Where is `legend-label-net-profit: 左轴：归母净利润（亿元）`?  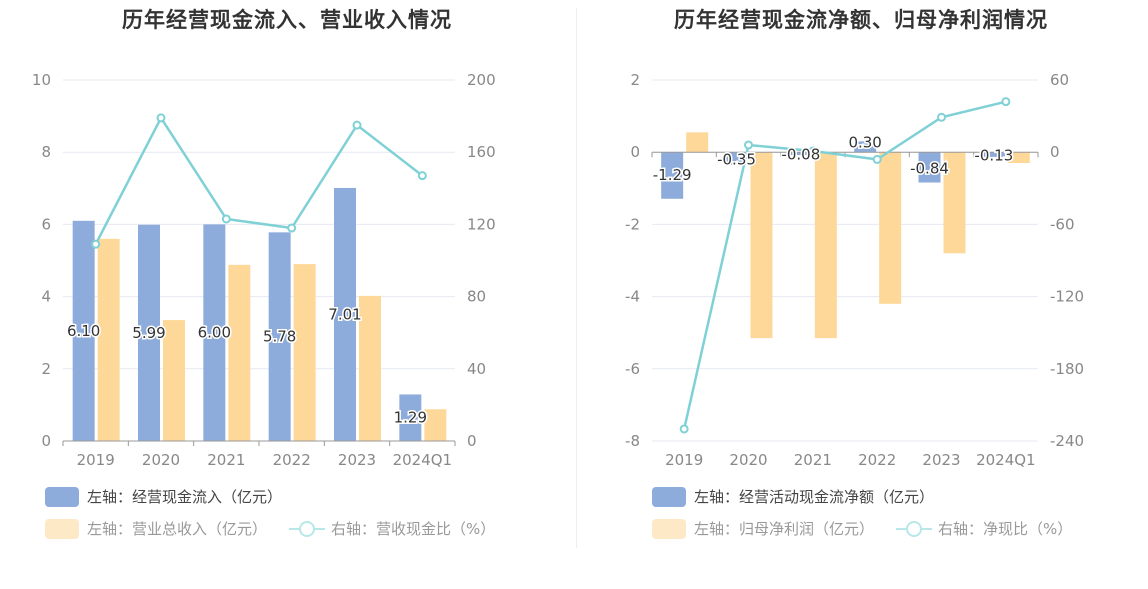 legend-label-net-profit: 左轴：归母净利润（亿元） is located at coordinates (784, 529).